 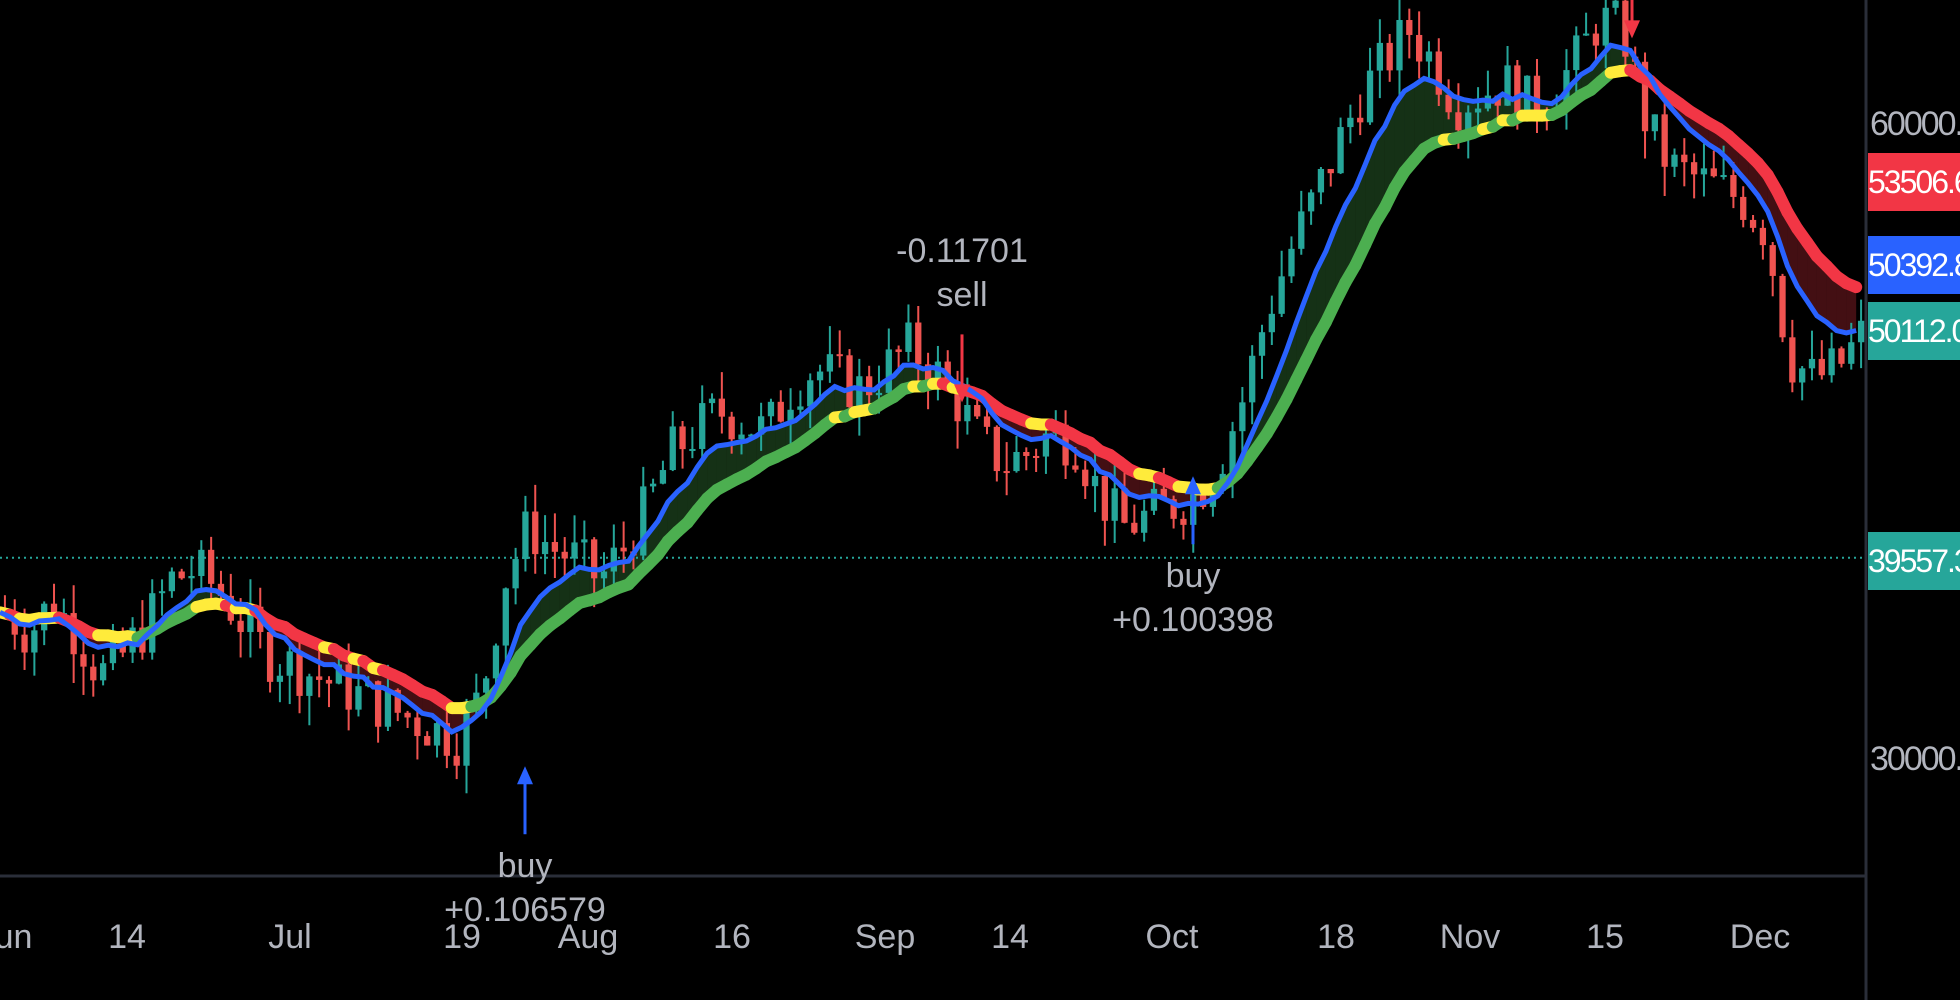 What do you see at coordinates (1914, 561) in the screenshot?
I see `price-tag: 39557.30` at bounding box center [1914, 561].